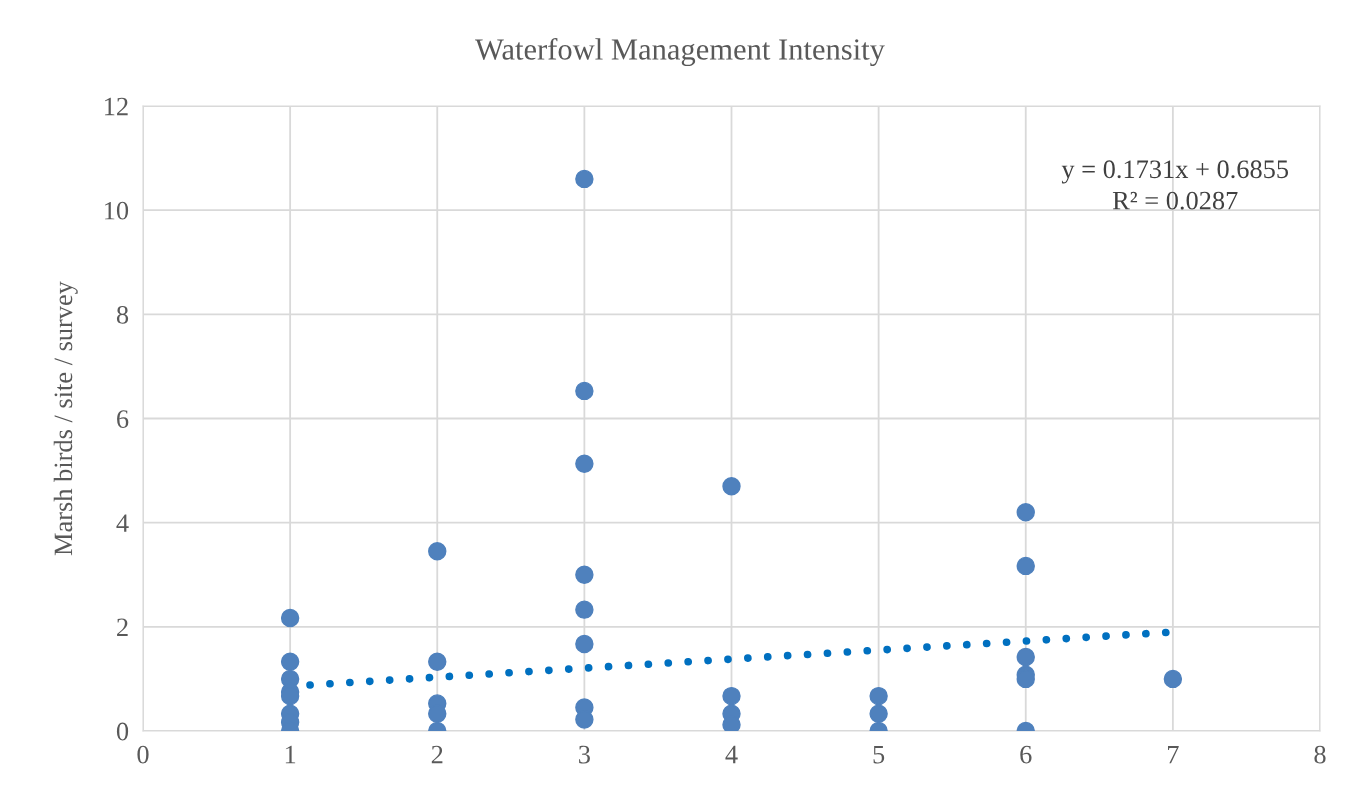 The height and width of the screenshot is (799, 1360). Describe the element at coordinates (117, 210) in the screenshot. I see `y-tick-label: 10` at that location.